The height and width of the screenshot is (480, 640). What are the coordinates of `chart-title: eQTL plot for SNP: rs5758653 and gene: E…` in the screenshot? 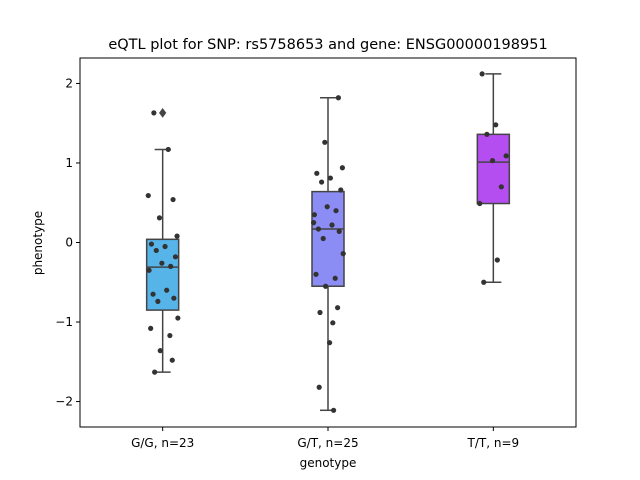 It's located at (327, 45).